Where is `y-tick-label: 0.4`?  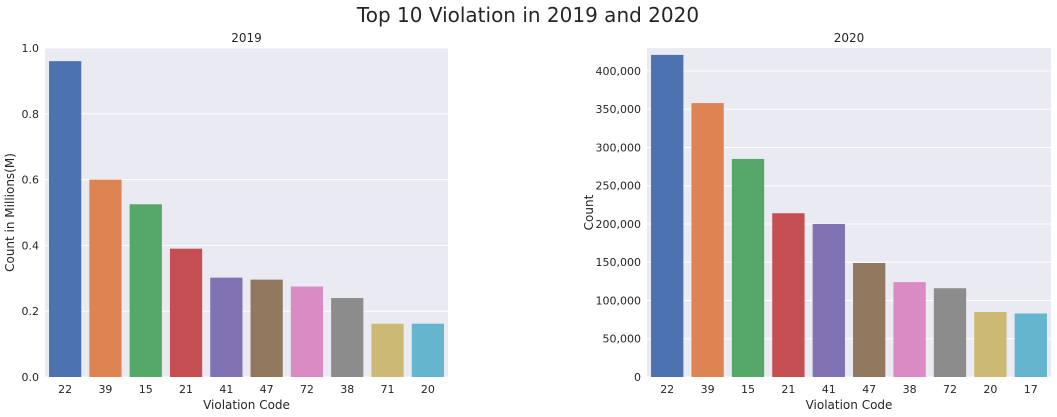
y-tick-label: 0.4 is located at coordinates (31, 245).